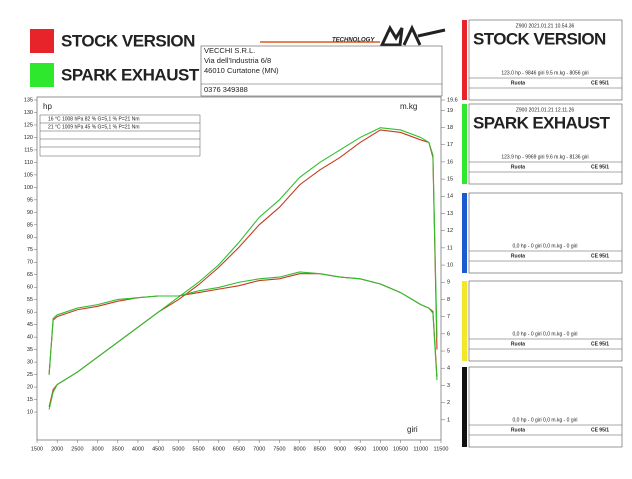 This screenshot has height=479, width=632. What do you see at coordinates (412, 429) in the screenshot?
I see `x-axis-label: giri` at bounding box center [412, 429].